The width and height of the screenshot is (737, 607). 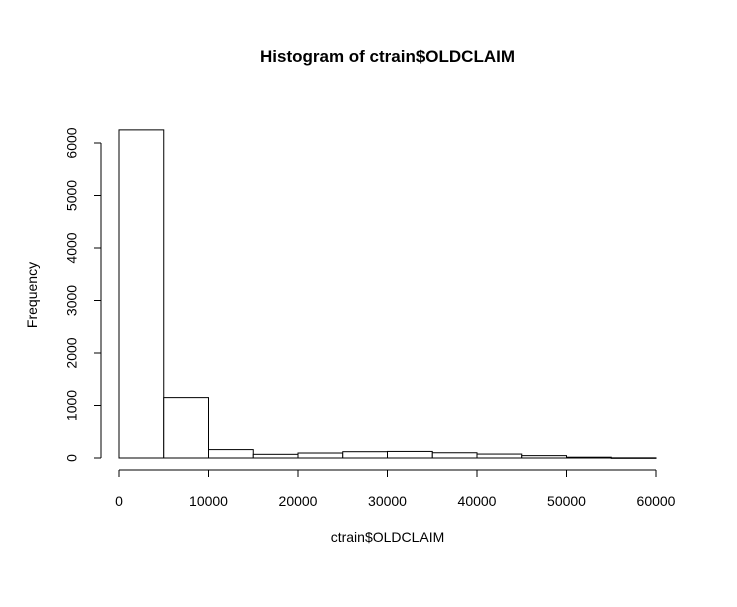 I want to click on x-tick-label: 0, so click(x=119, y=501).